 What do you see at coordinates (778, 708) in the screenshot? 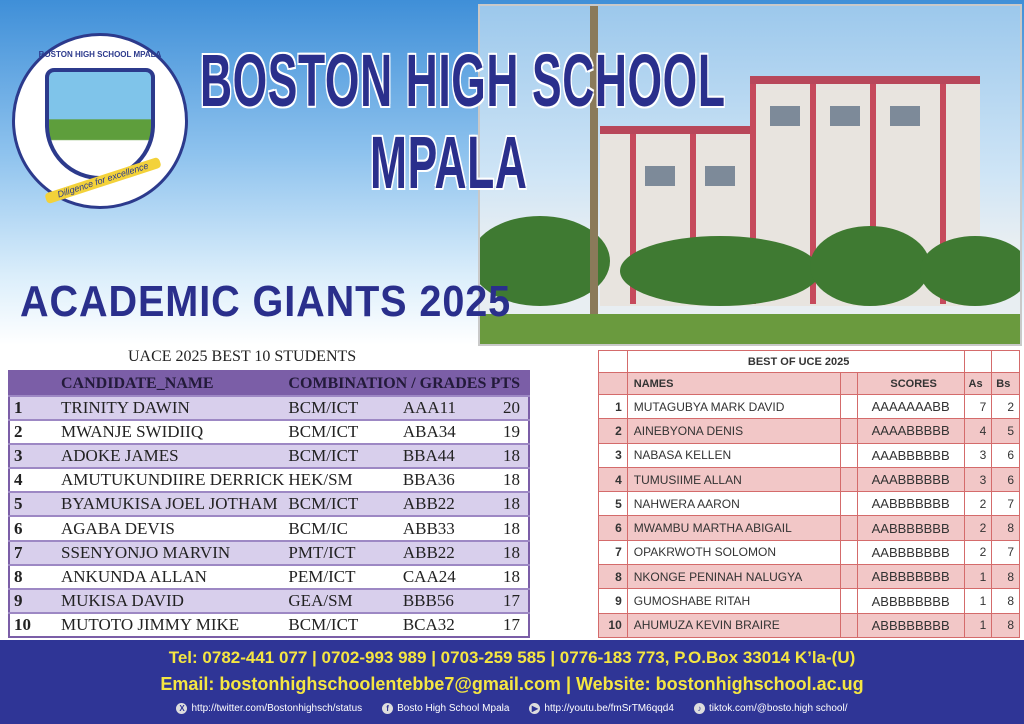
I see `social-link-text: tiktok.com/@bosto.high school/` at bounding box center [778, 708].